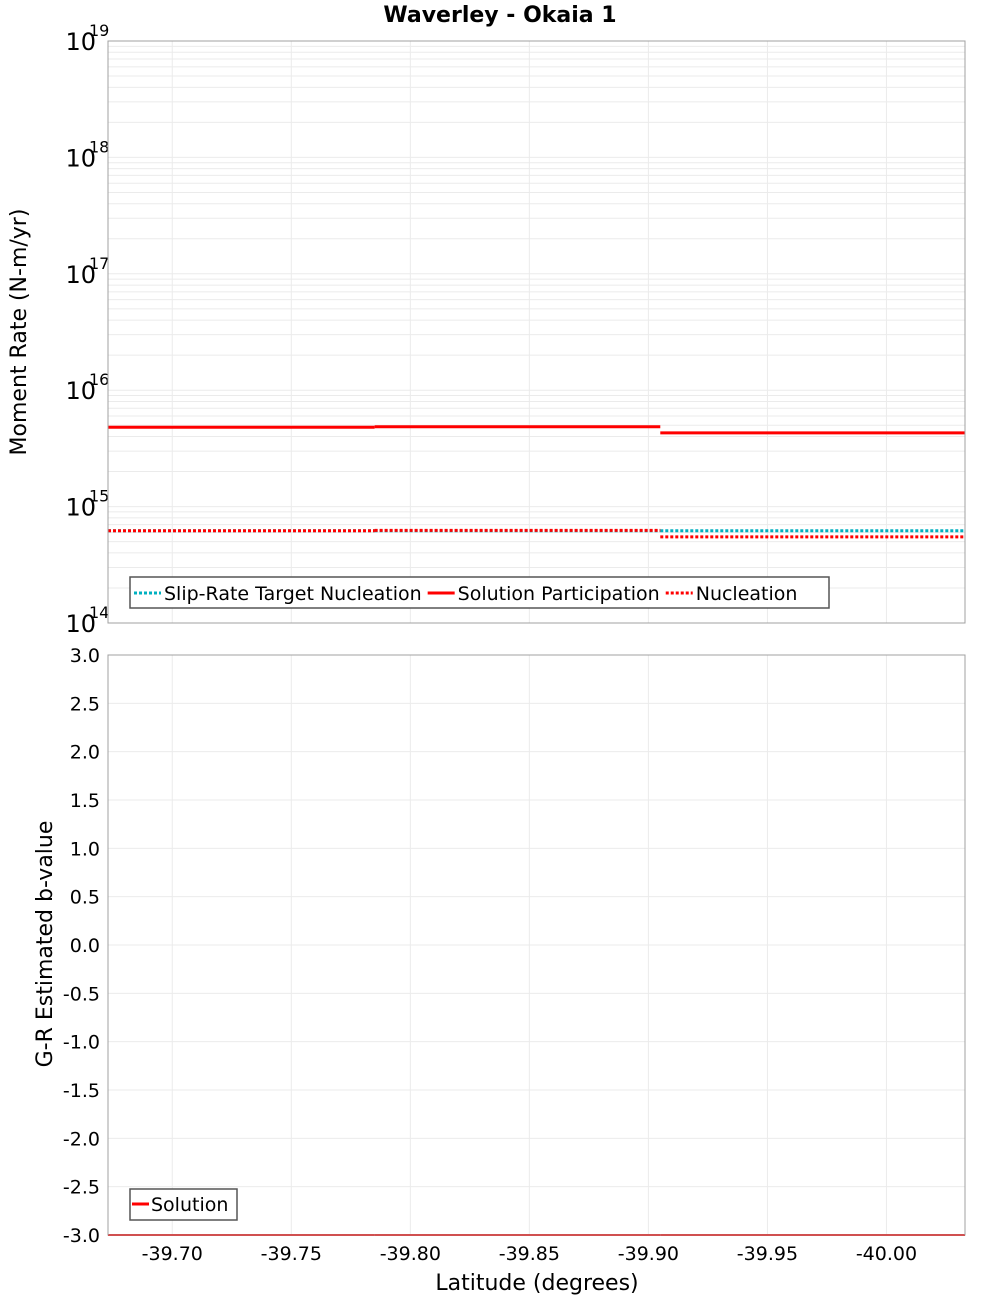 This screenshot has width=1000, height=1304. I want to click on legend-item: Solution Participation, so click(543, 594).